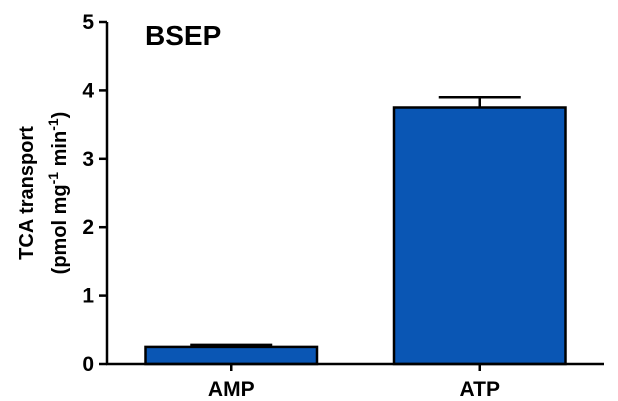  What do you see at coordinates (88, 364) in the screenshot?
I see `y-tick-label-0: 0` at bounding box center [88, 364].